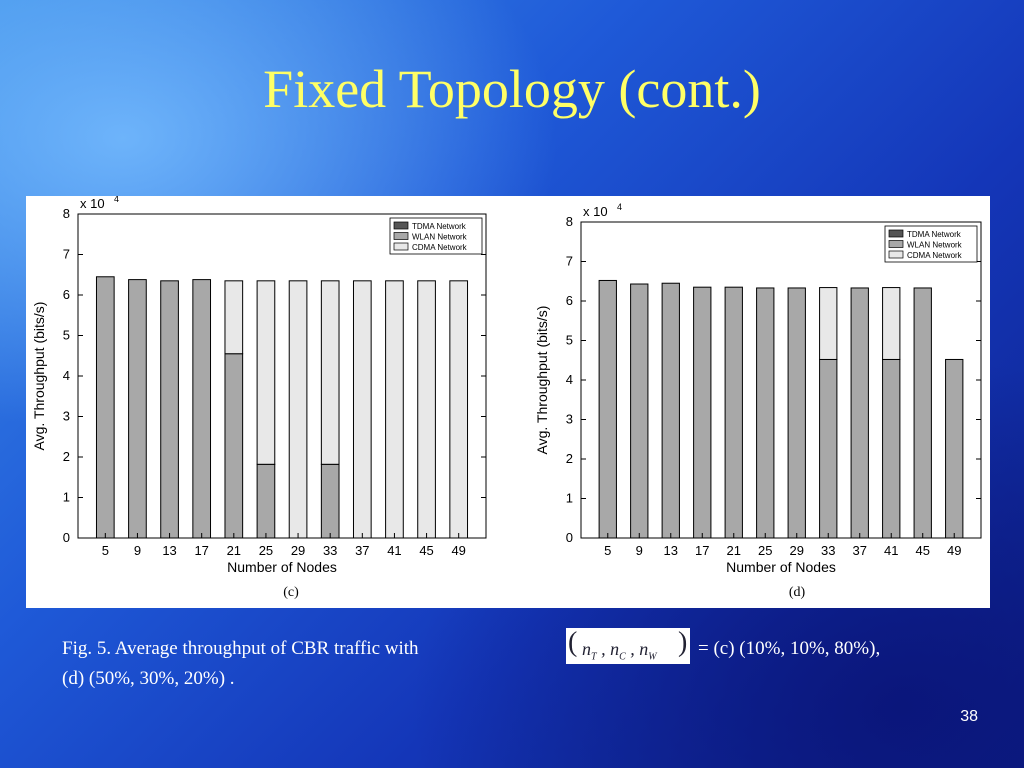 The image size is (1024, 768). What do you see at coordinates (639, 550) in the screenshot?
I see `chart2-xtick-label: 9` at bounding box center [639, 550].